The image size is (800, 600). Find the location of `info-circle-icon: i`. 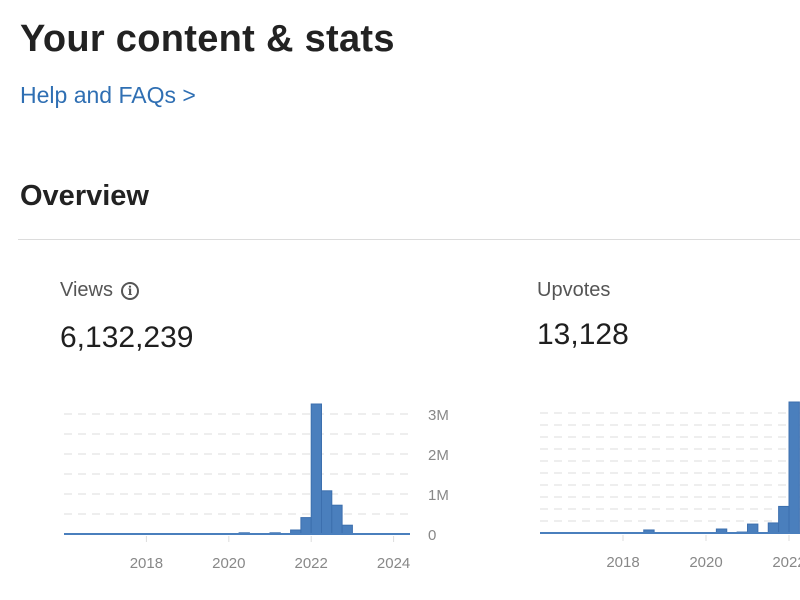

info-circle-icon: i is located at coordinates (130, 290).